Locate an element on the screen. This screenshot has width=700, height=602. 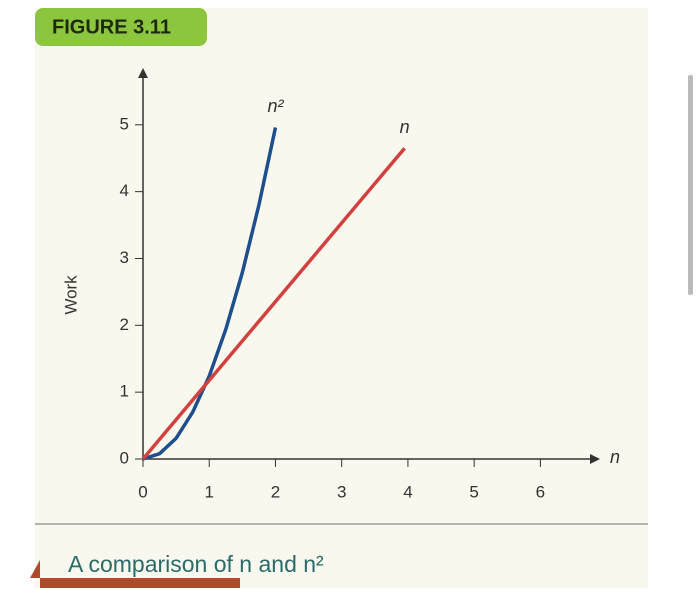
caption-accent is located at coordinates (135, 574).